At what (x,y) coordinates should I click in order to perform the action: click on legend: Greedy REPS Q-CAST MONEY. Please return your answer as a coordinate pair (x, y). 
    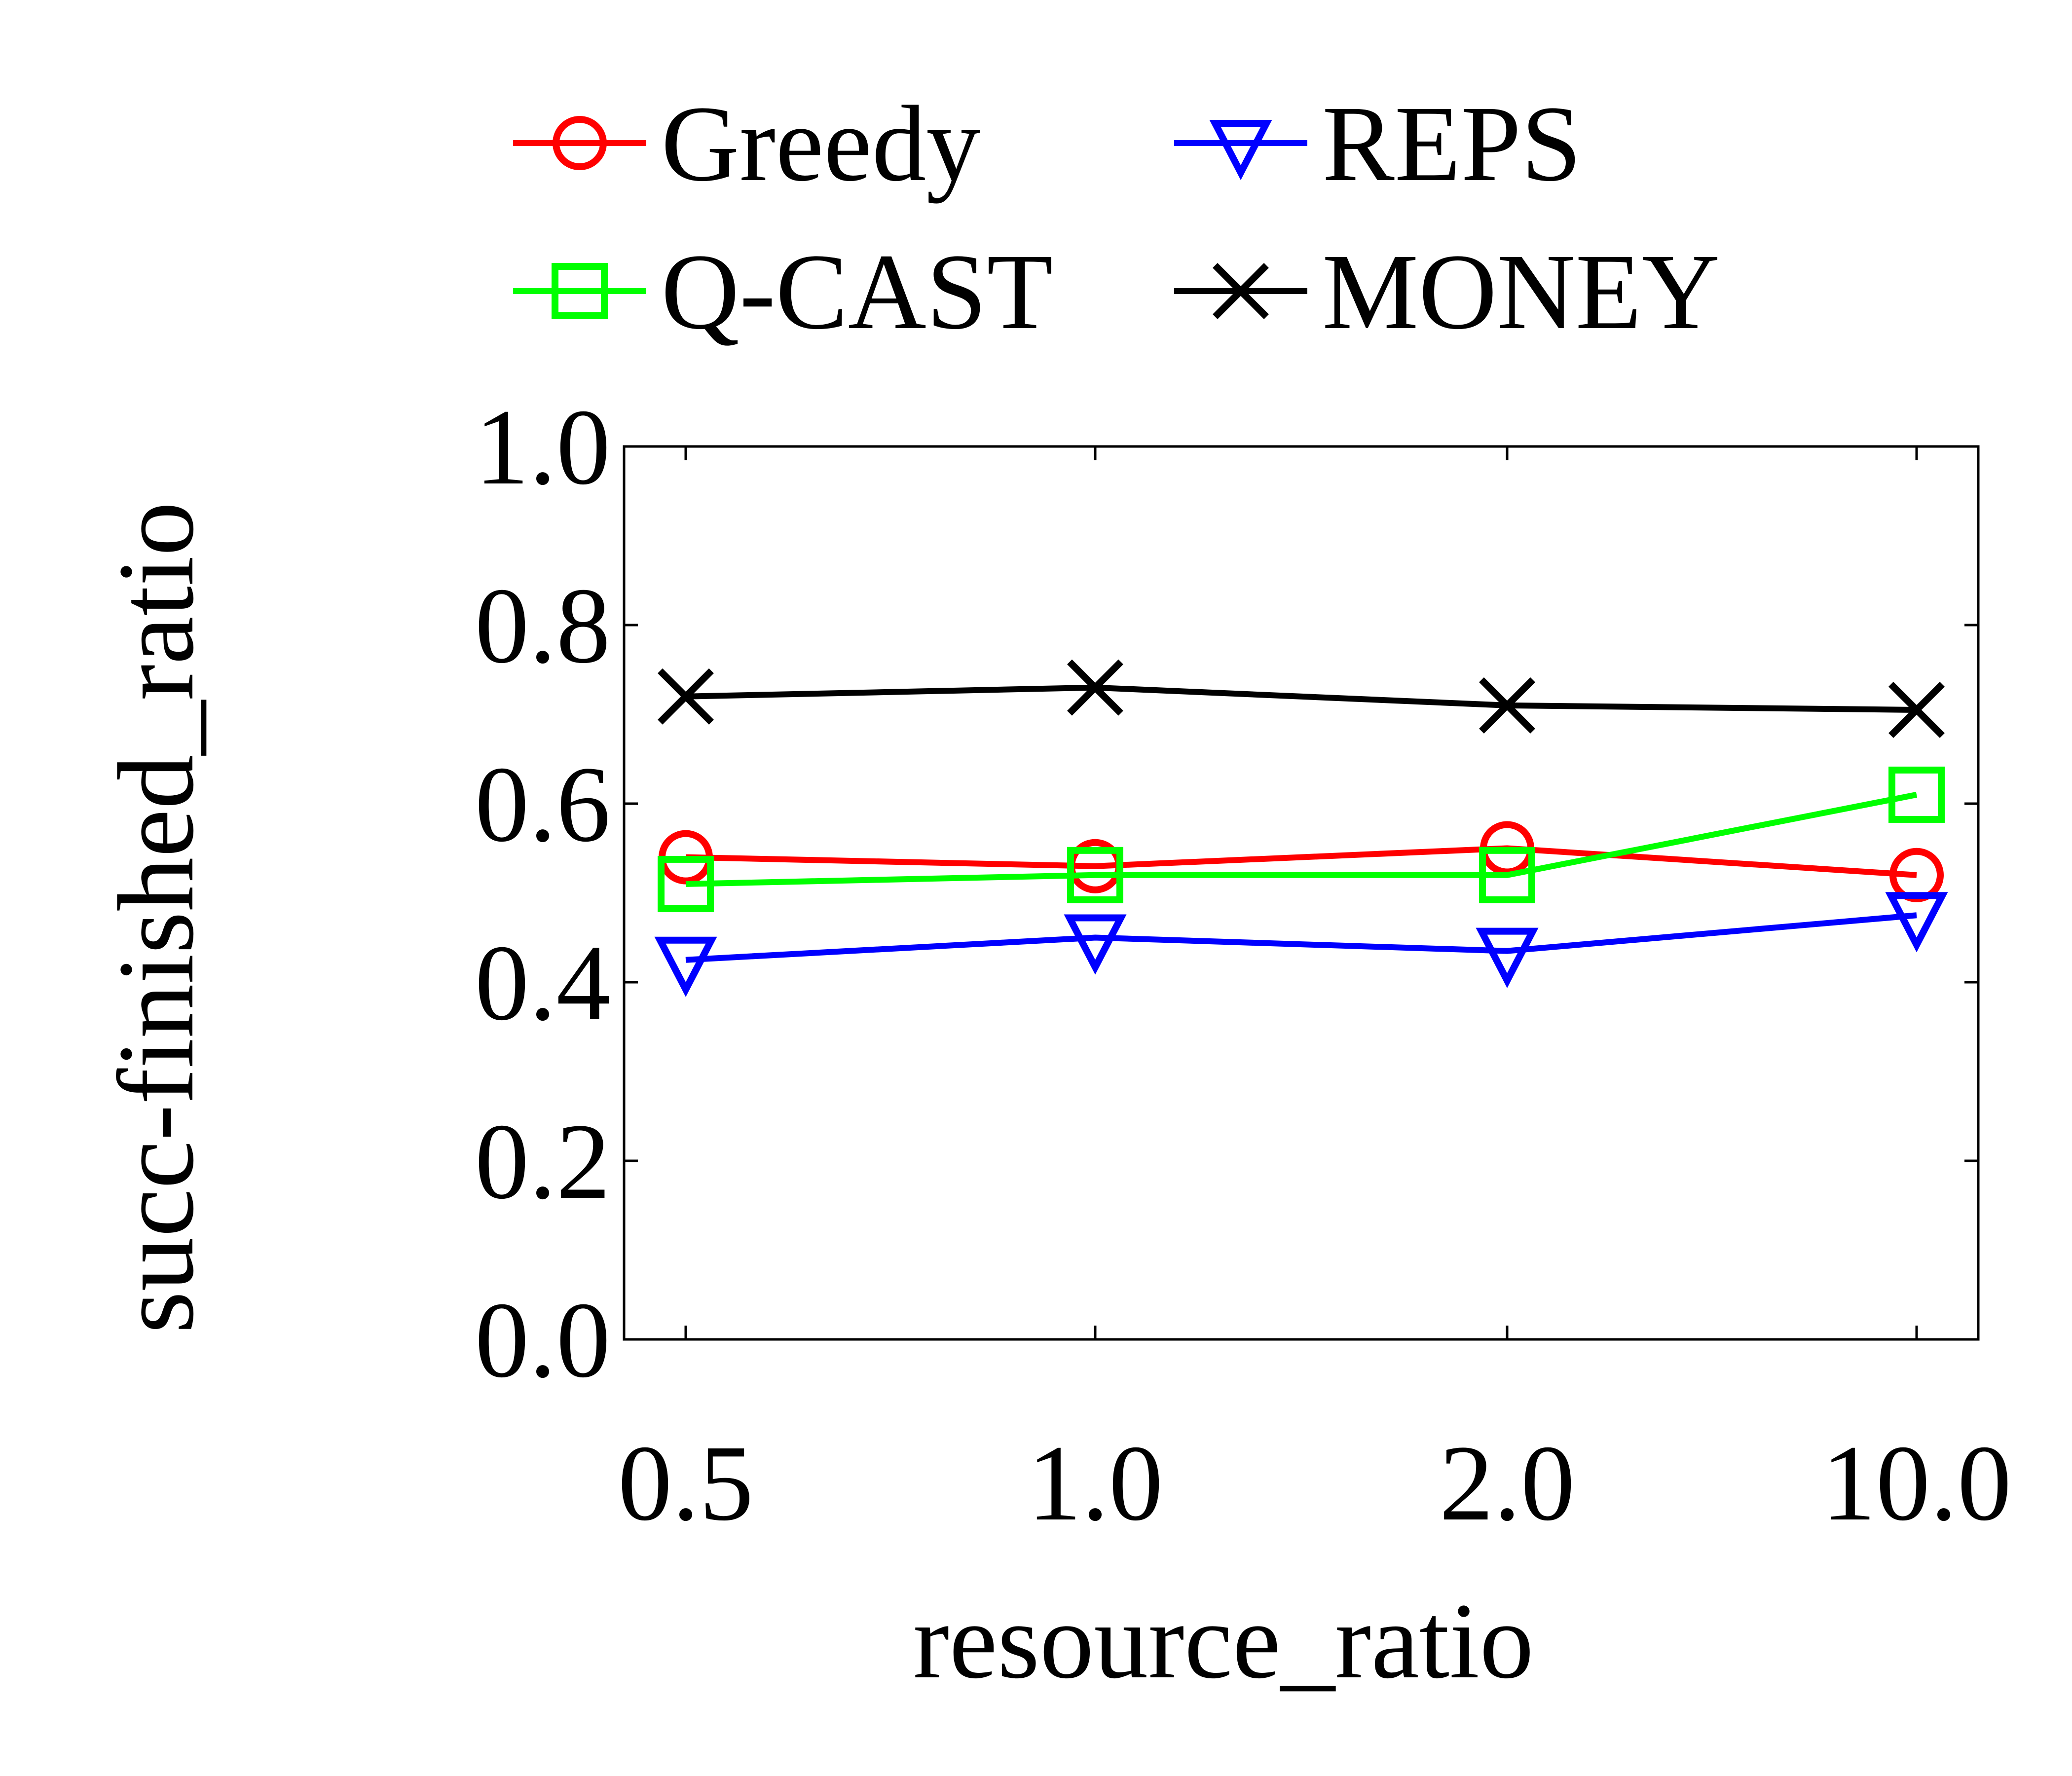
    Looking at the image, I should click on (1116, 218).